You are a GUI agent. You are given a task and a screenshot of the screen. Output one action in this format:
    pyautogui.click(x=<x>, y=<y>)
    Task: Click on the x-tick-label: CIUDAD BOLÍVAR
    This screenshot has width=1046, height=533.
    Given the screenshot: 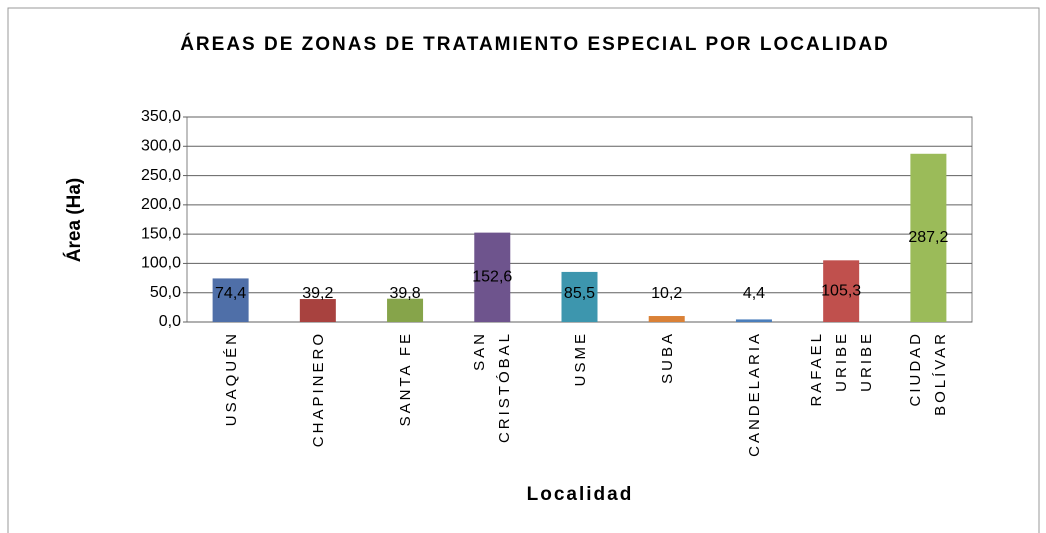 What is the action you would take?
    pyautogui.click(x=928, y=373)
    